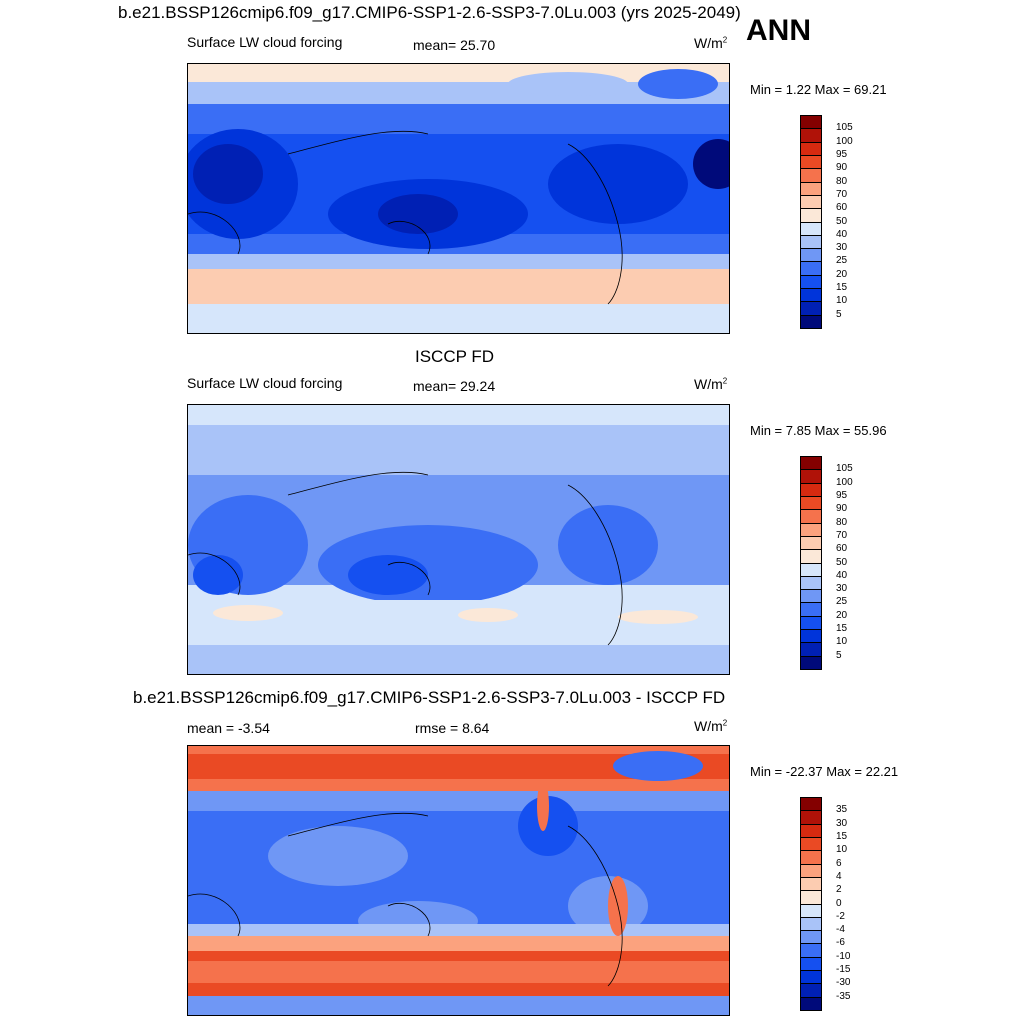  I want to click on colorbar-tick-label: 0, so click(839, 903).